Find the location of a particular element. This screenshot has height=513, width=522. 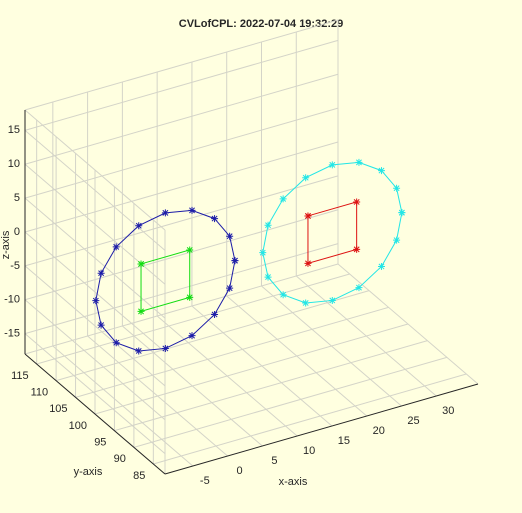

x-tick-label: 10 is located at coordinates (309, 451).